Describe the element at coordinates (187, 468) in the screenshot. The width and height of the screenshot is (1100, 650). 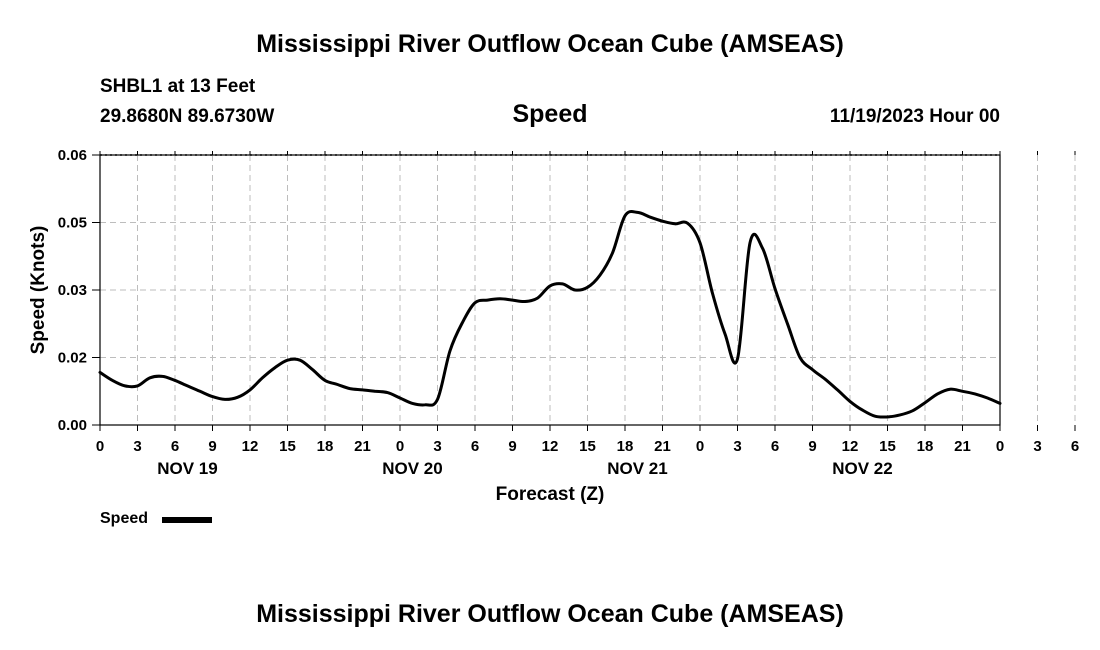
I see `day-label: NOV 19` at that location.